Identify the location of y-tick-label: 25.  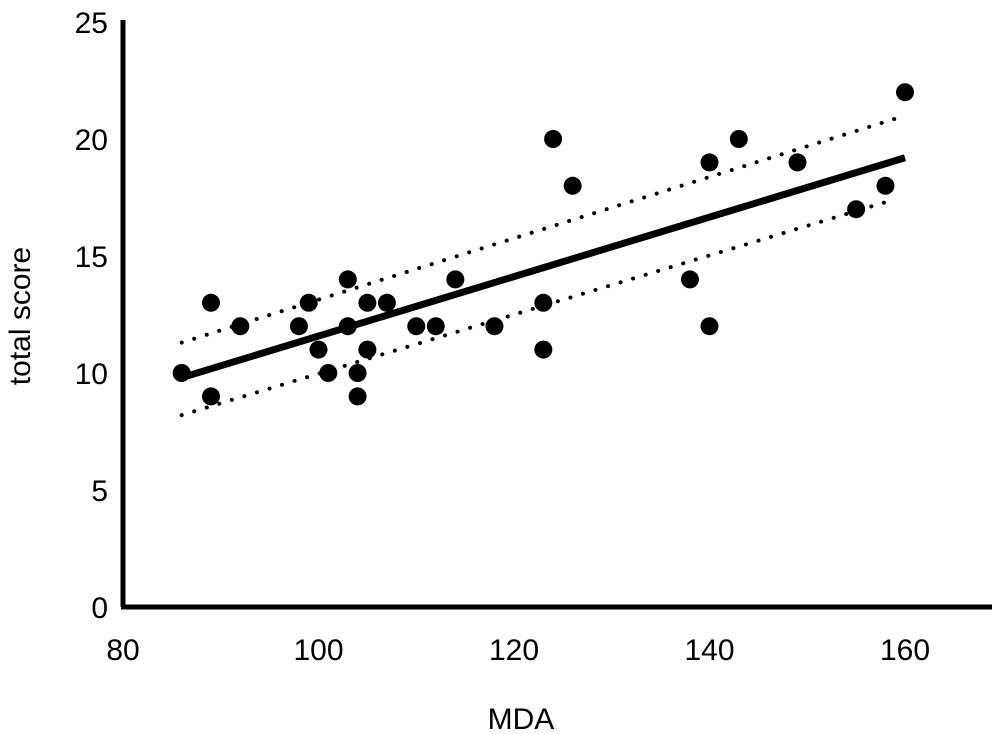
(91, 23).